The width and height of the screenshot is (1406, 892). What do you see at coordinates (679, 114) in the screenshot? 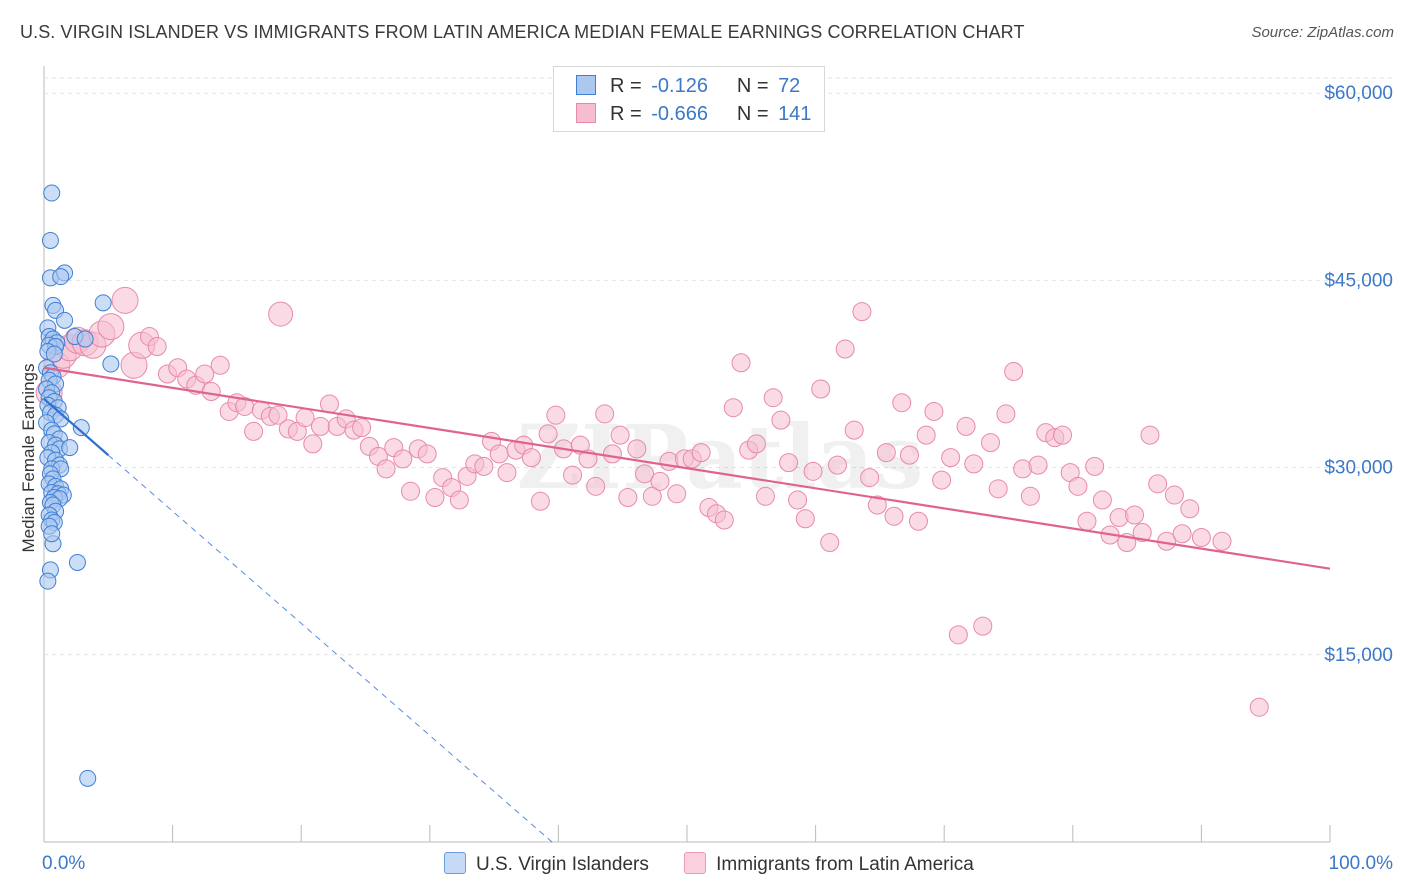
I see `legend-r-value: -0.666` at bounding box center [679, 114].